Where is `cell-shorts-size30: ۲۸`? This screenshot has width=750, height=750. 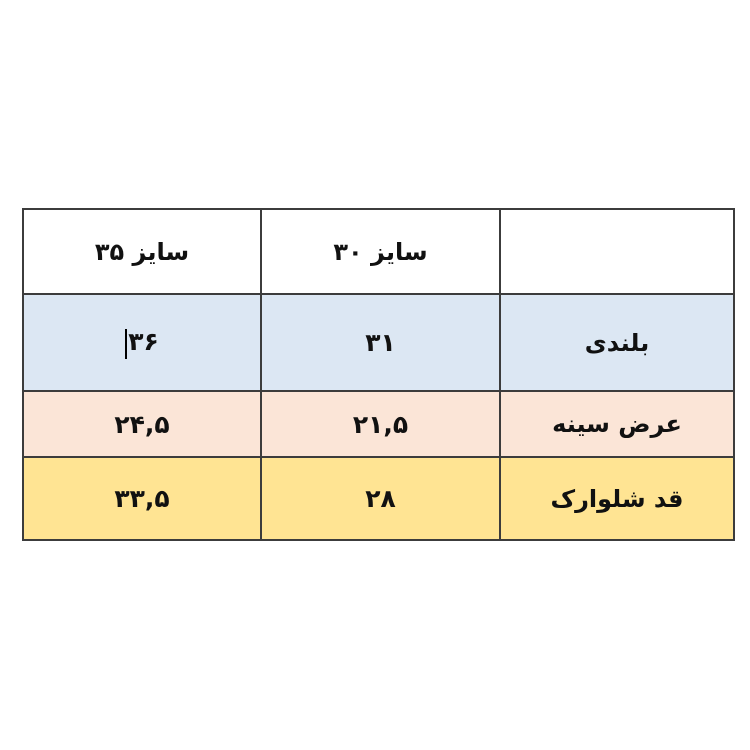 cell-shorts-size30: ۲۸ is located at coordinates (380, 498).